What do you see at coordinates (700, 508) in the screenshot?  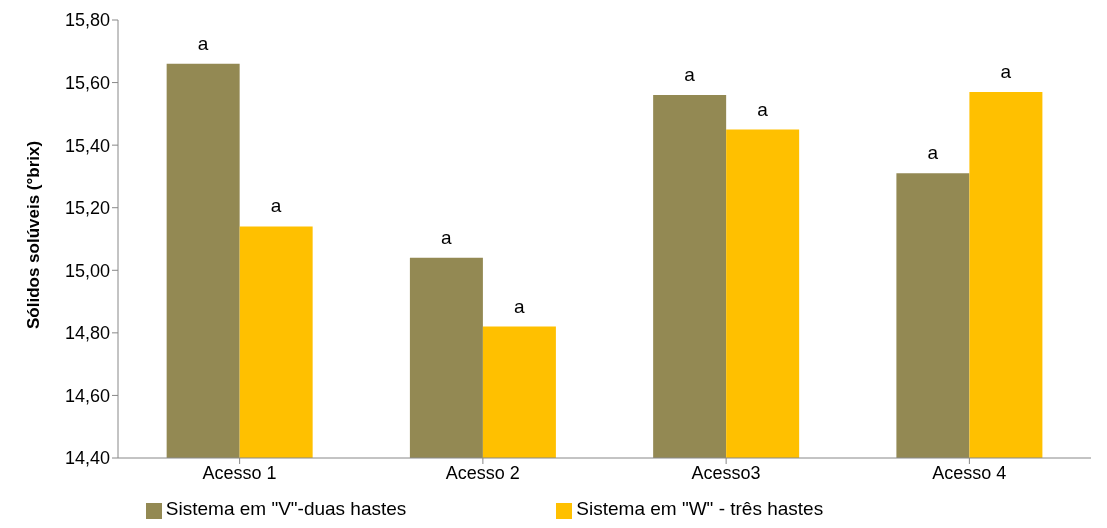 I see `legend-label: Sistema em "W" - três hastes` at bounding box center [700, 508].